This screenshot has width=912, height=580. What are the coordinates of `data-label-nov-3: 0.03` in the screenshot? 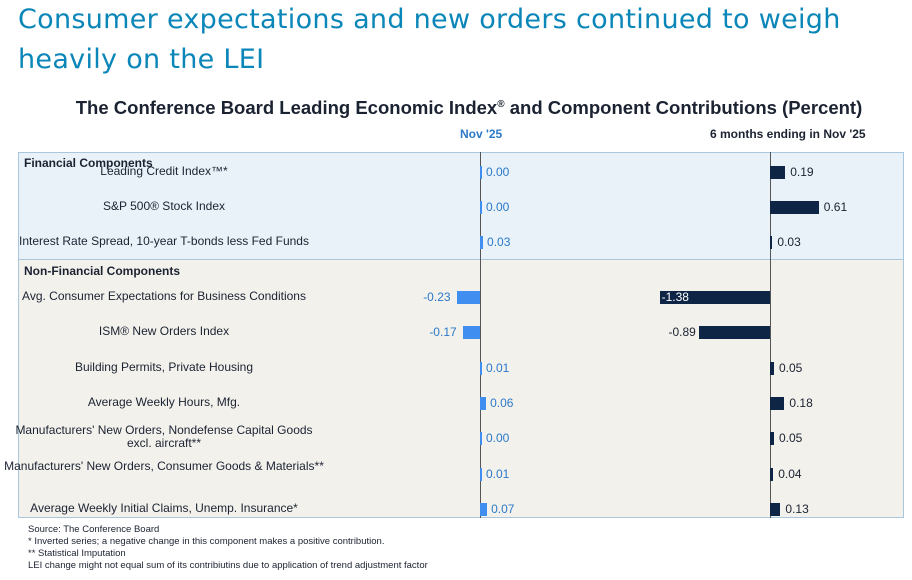 It's located at (499, 242).